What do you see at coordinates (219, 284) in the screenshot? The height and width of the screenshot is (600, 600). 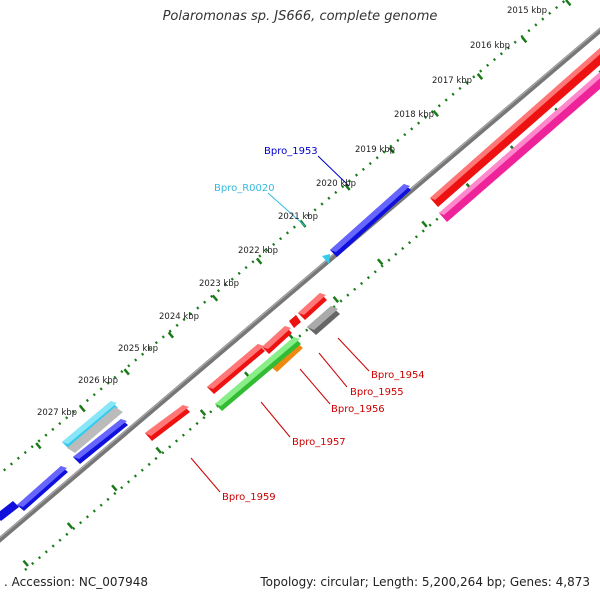 I see `scale-label: 2023 kbp` at bounding box center [219, 284].